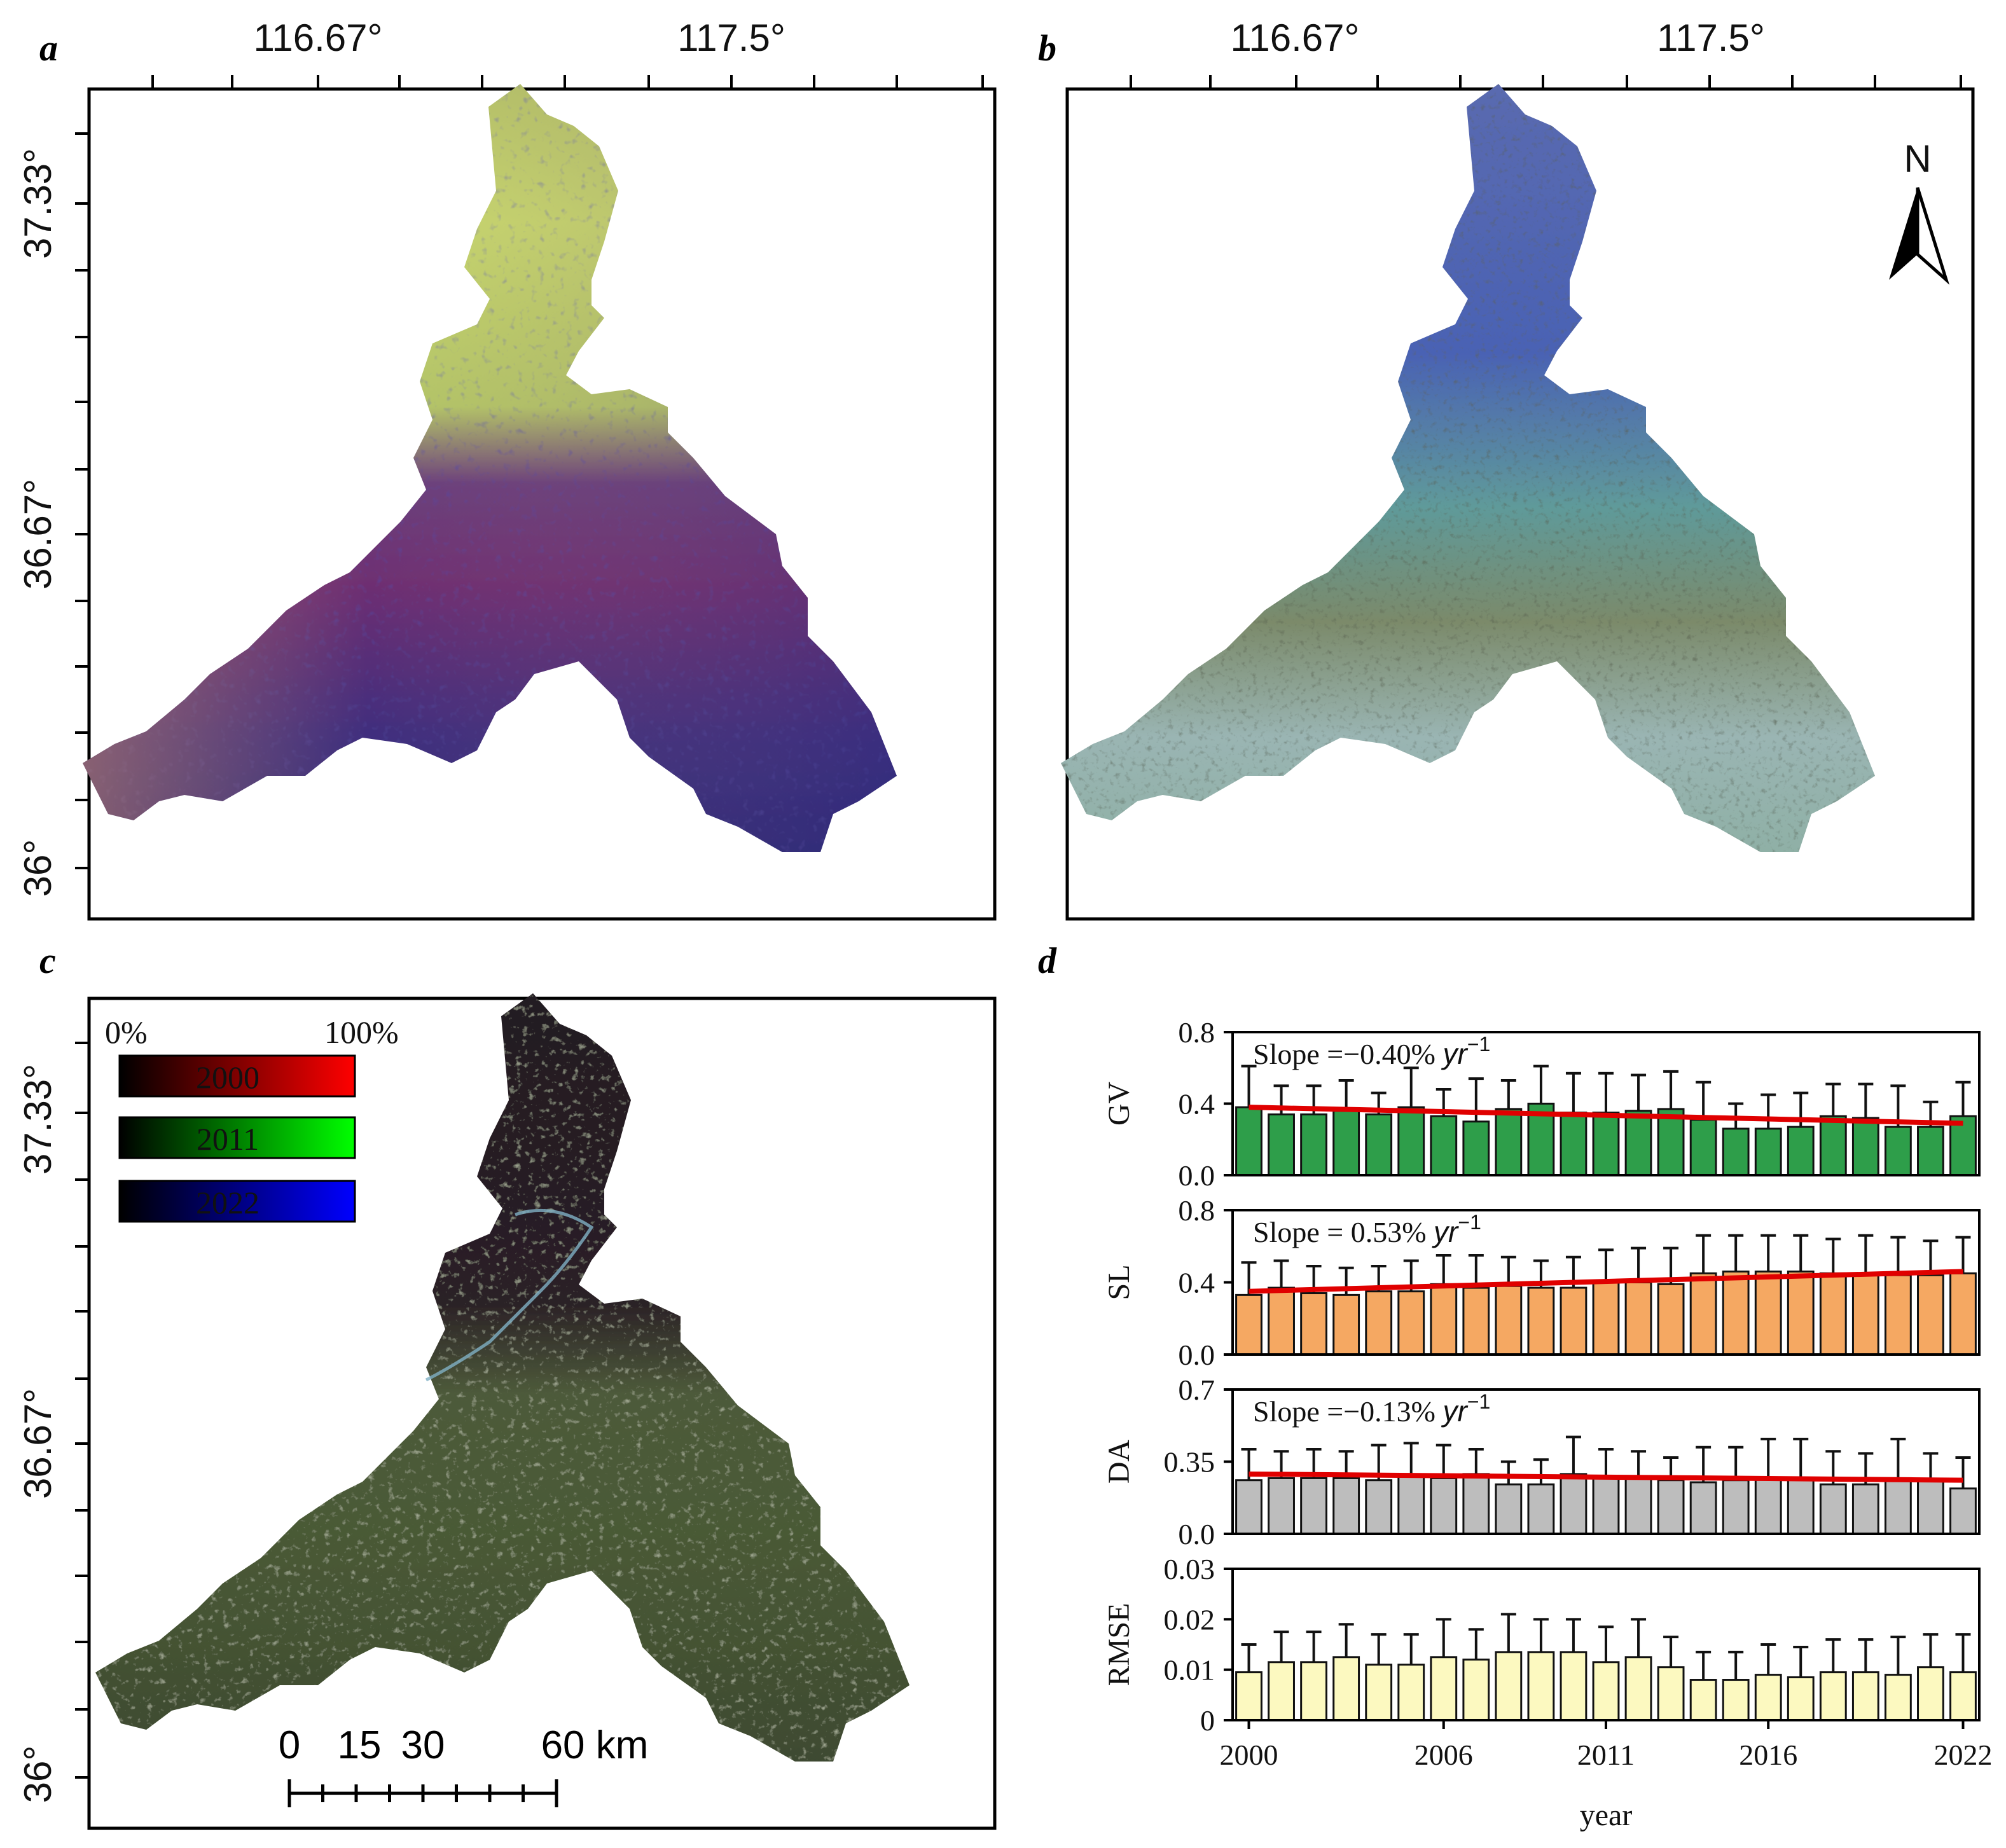  Describe the element at coordinates (126, 1032) in the screenshot. I see `legend-min-label: 0%` at that location.